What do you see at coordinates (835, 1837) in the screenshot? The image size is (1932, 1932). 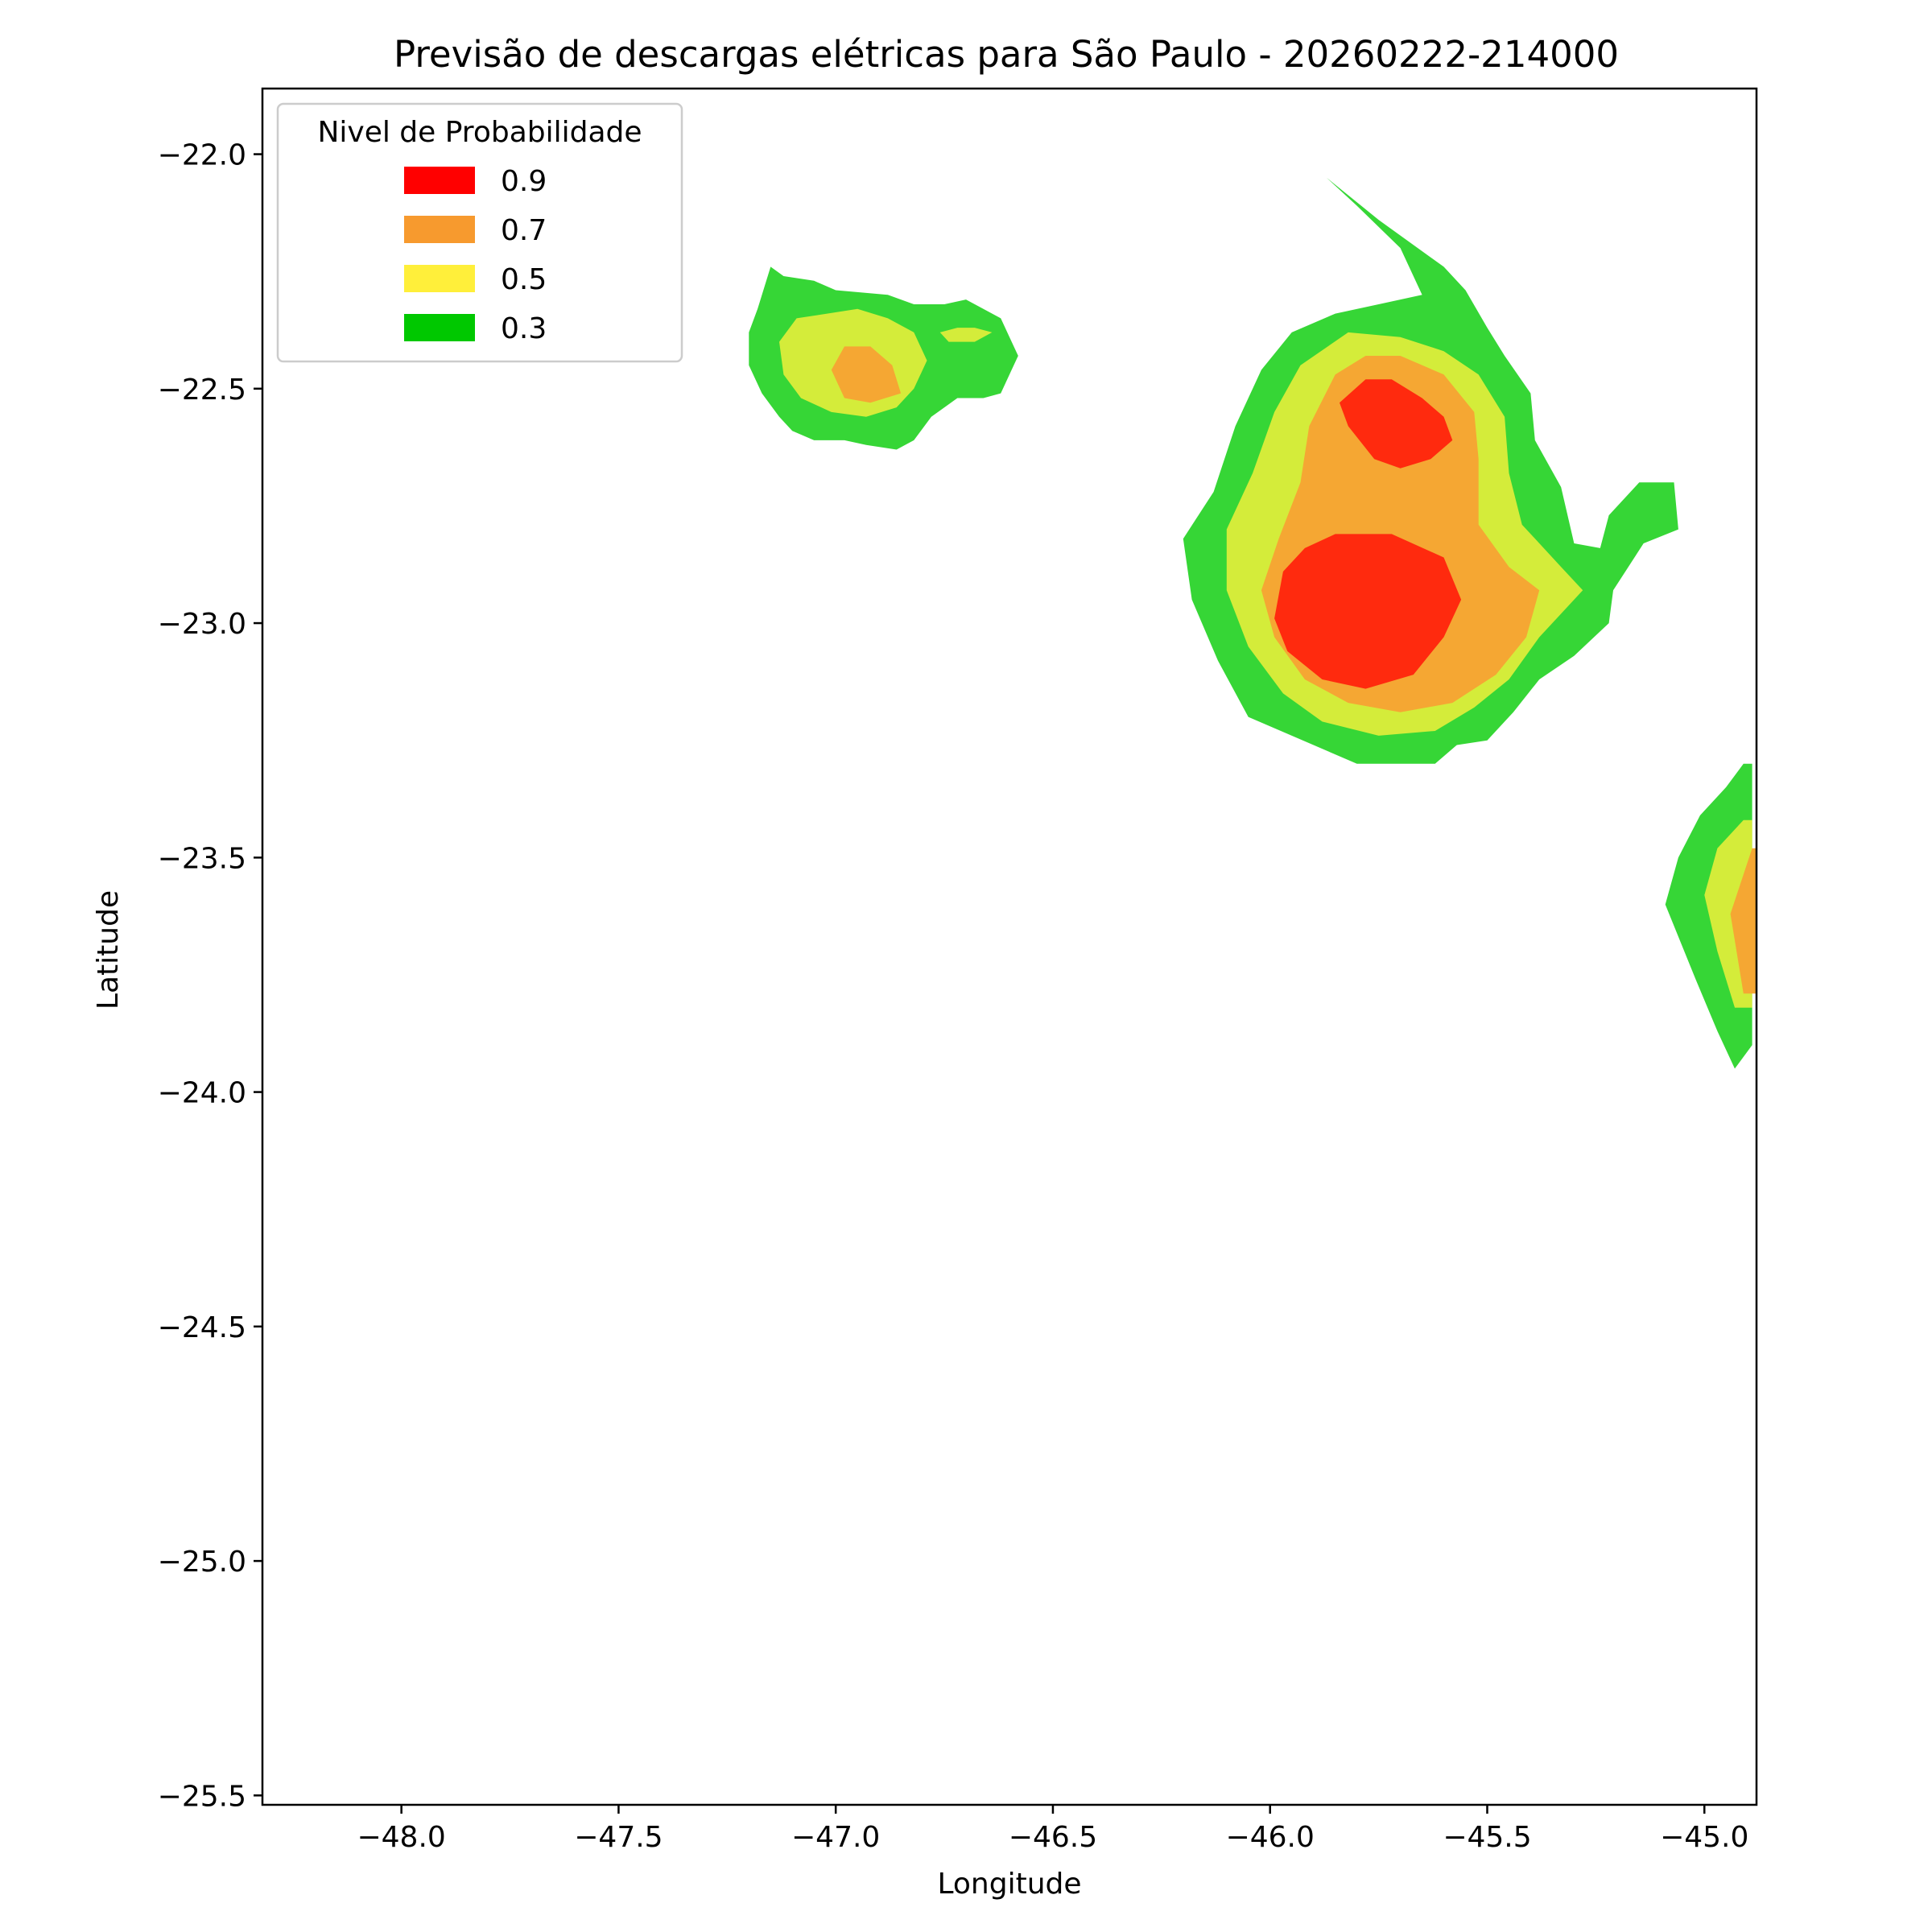 I see `x-tick-label: −47.0` at bounding box center [835, 1837].